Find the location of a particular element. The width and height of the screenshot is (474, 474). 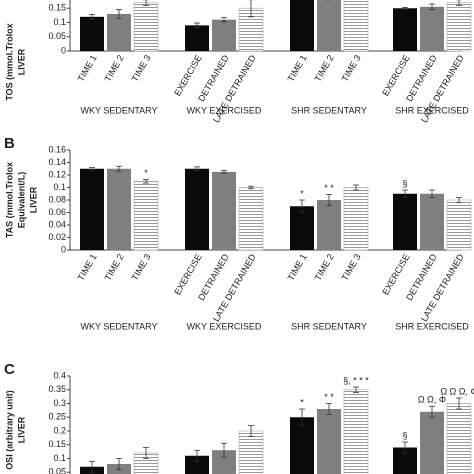

y-tick-label: 0.16 is located at coordinates (57, 149).